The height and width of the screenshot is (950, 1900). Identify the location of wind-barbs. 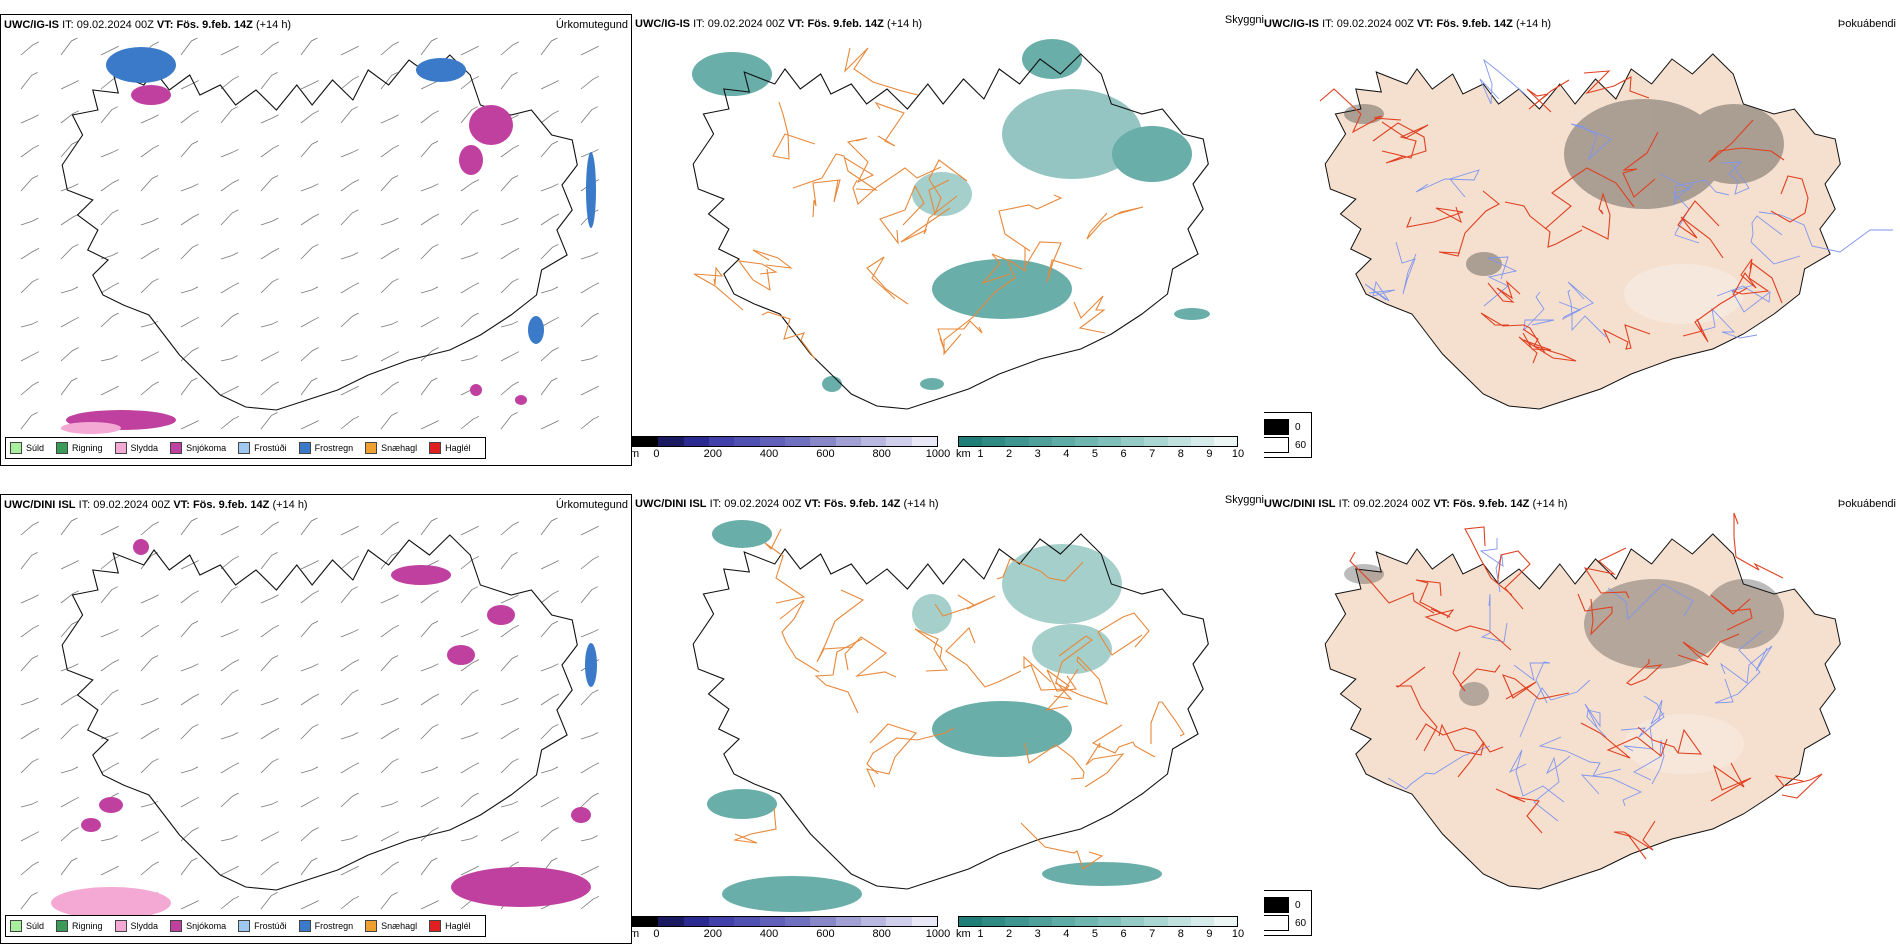
(310, 713).